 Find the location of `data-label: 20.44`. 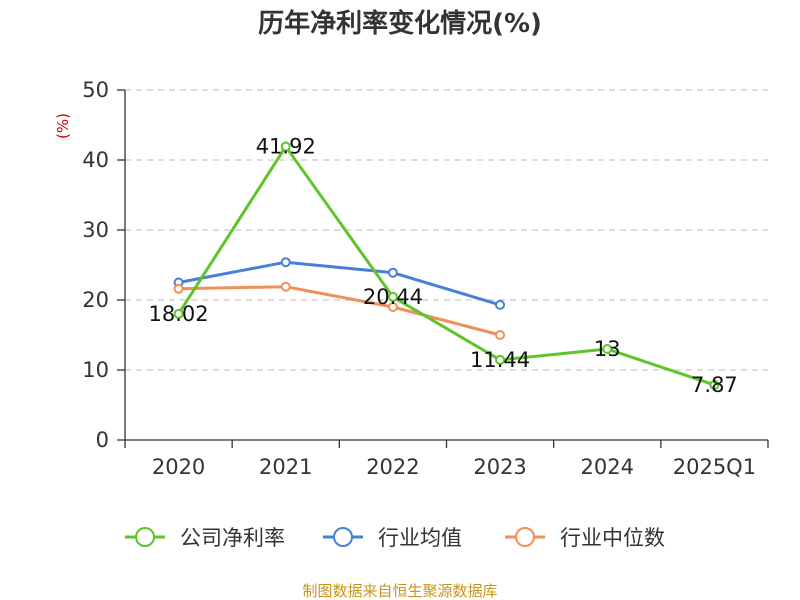

data-label: 20.44 is located at coordinates (393, 297).